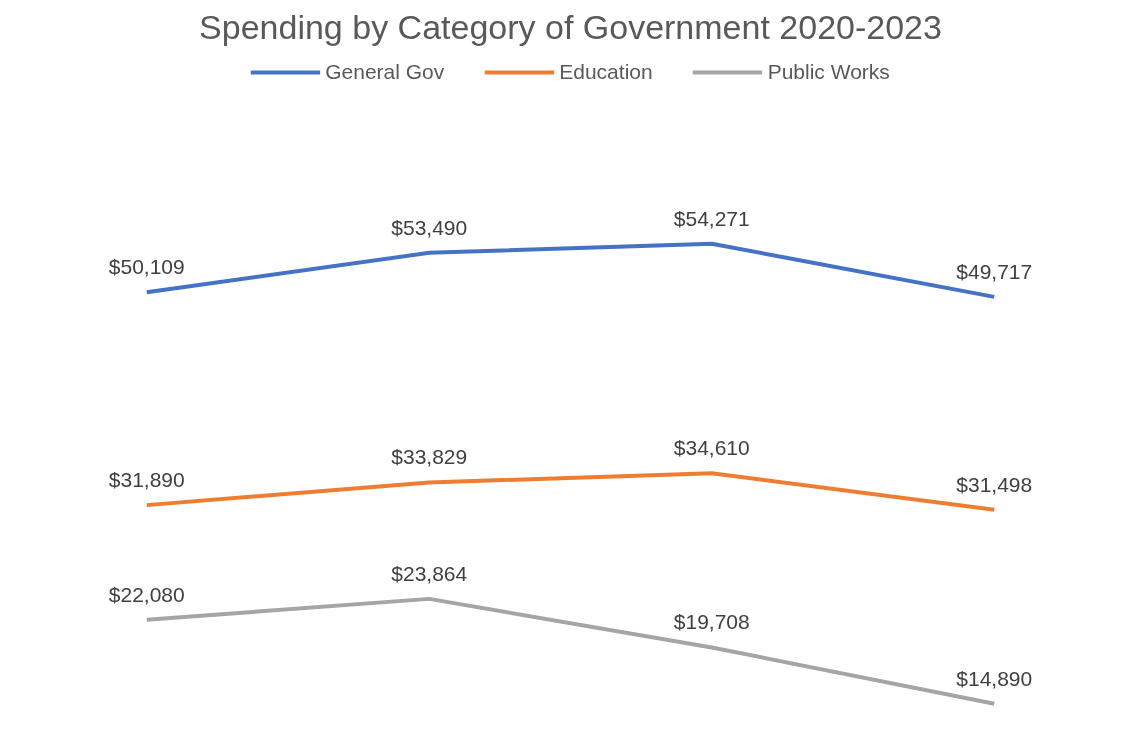  Describe the element at coordinates (711, 448) in the screenshot. I see `data-label: $34,610` at that location.